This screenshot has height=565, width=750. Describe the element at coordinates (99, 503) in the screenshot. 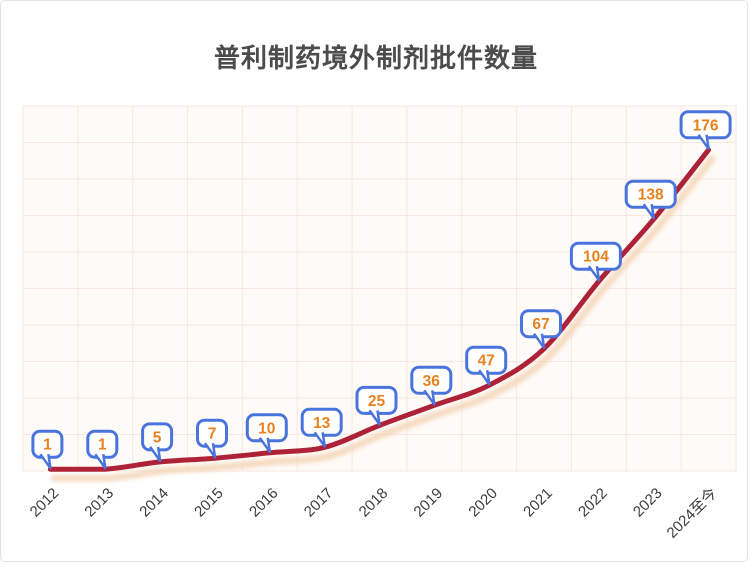

I see `x-axis-label: 2013` at that location.